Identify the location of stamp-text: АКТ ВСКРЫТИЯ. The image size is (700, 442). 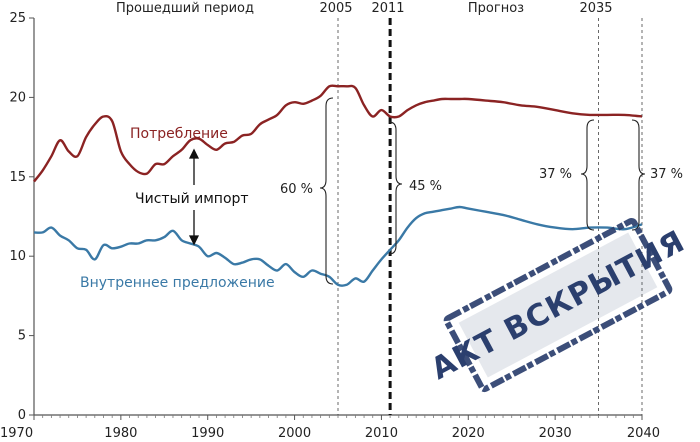
(558, 305).